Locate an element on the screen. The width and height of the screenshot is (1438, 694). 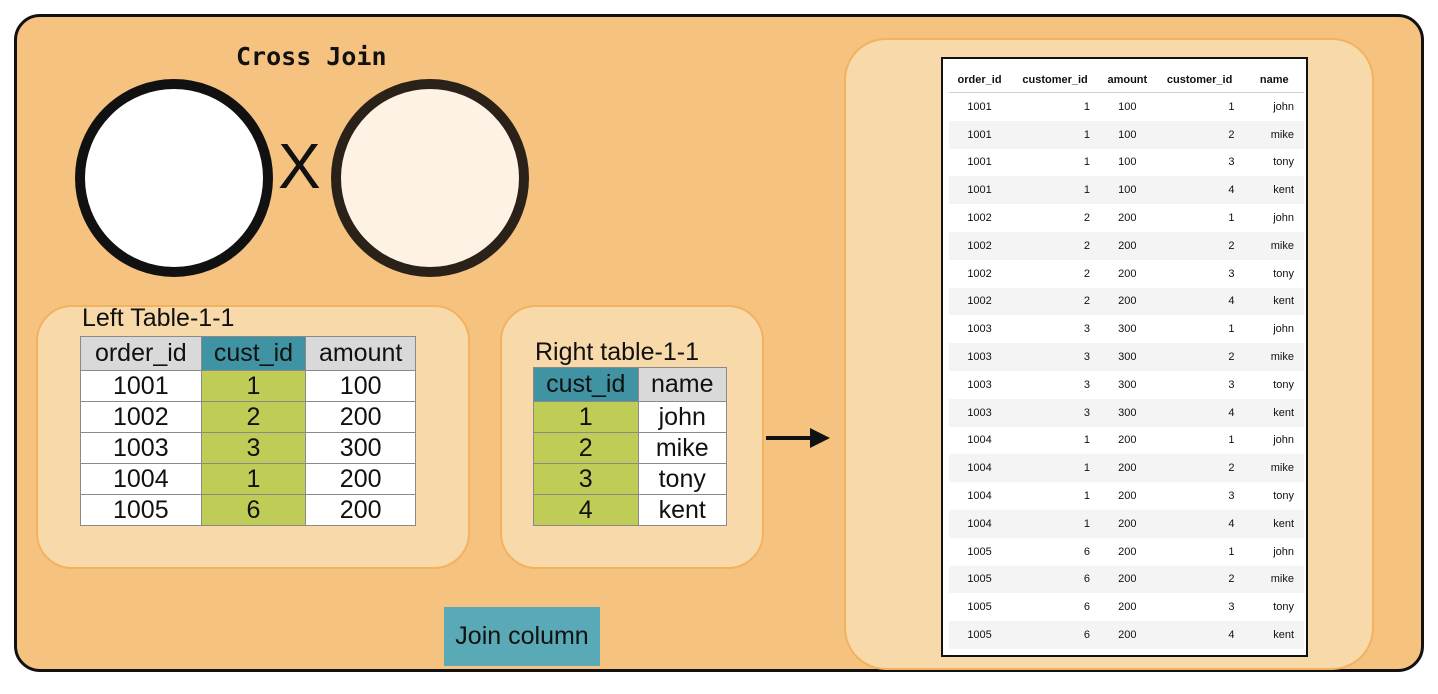
diagram-title: Cross Join is located at coordinates (311, 56).